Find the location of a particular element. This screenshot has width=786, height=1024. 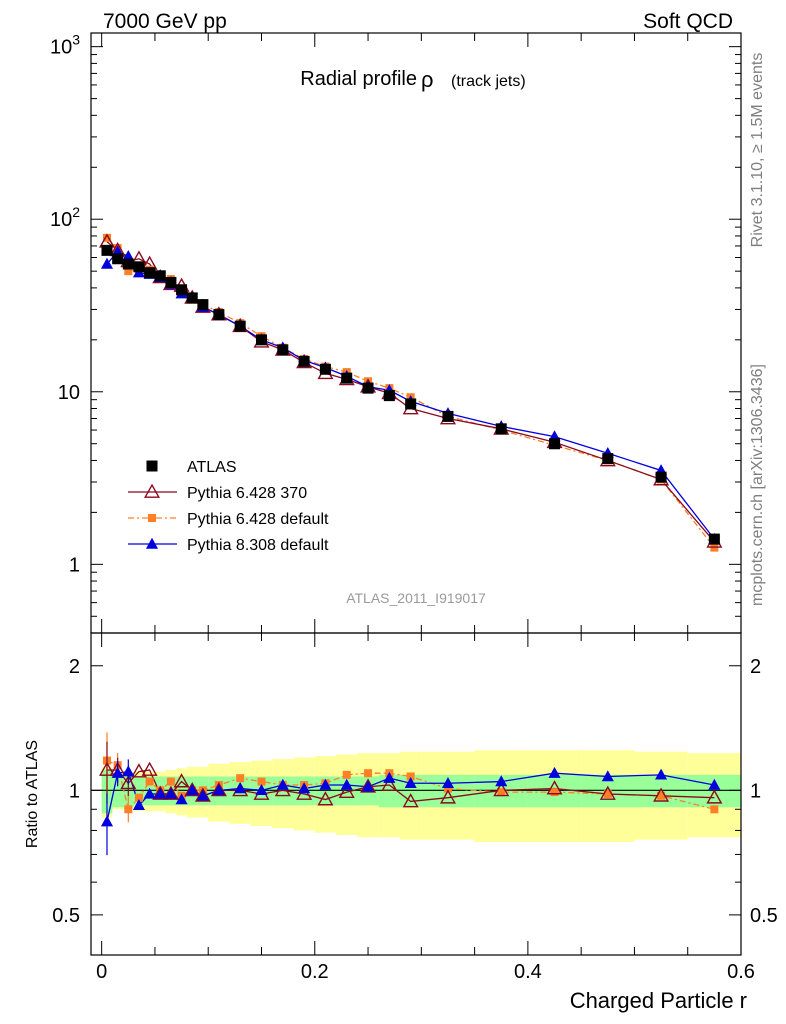

chart-title-text: Radial profile is located at coordinates (358, 79).